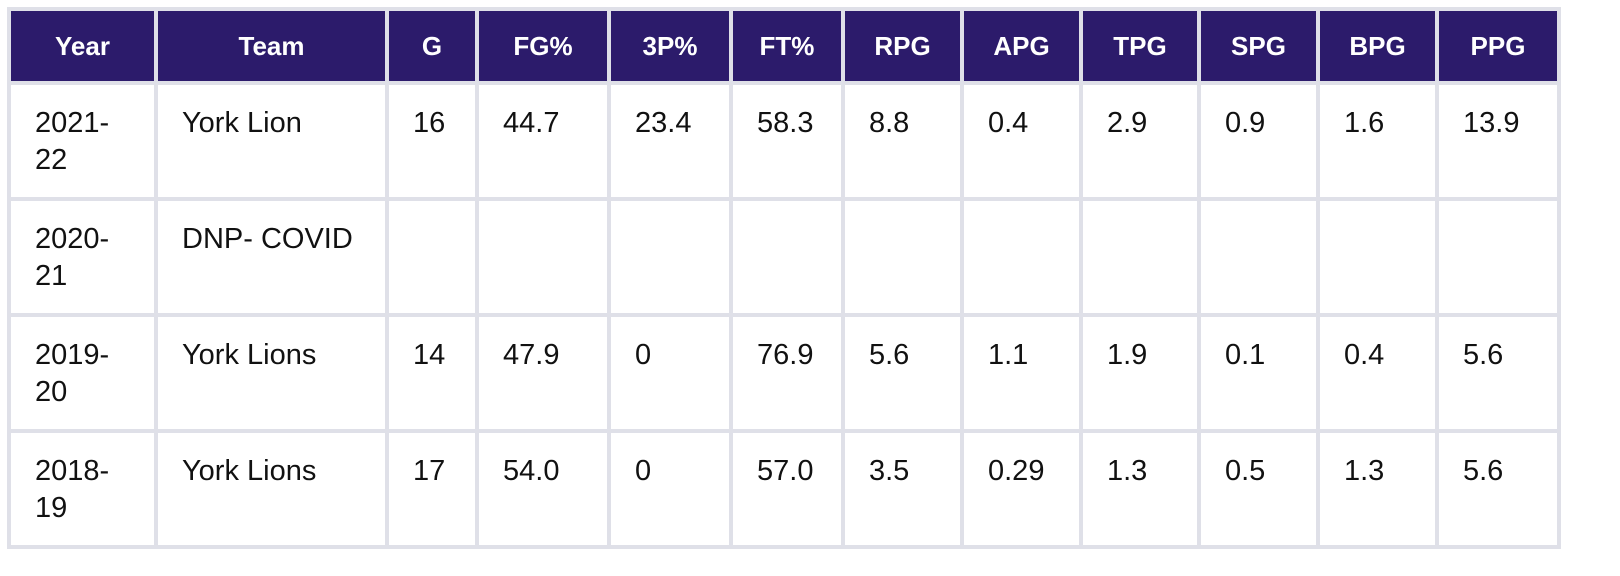  Describe the element at coordinates (1021, 141) in the screenshot. I see `cell-apg: 0.4` at that location.